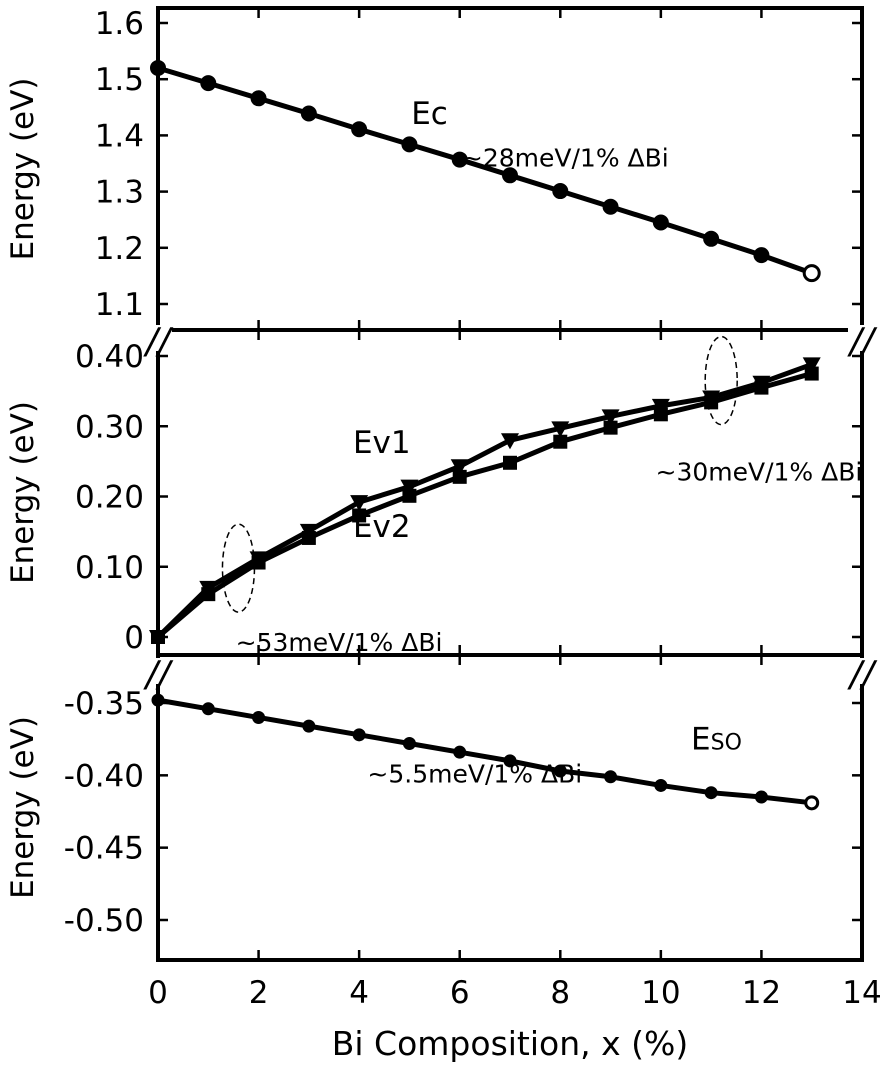  What do you see at coordinates (429, 114) in the screenshot?
I see `series-label: Ec` at bounding box center [429, 114].